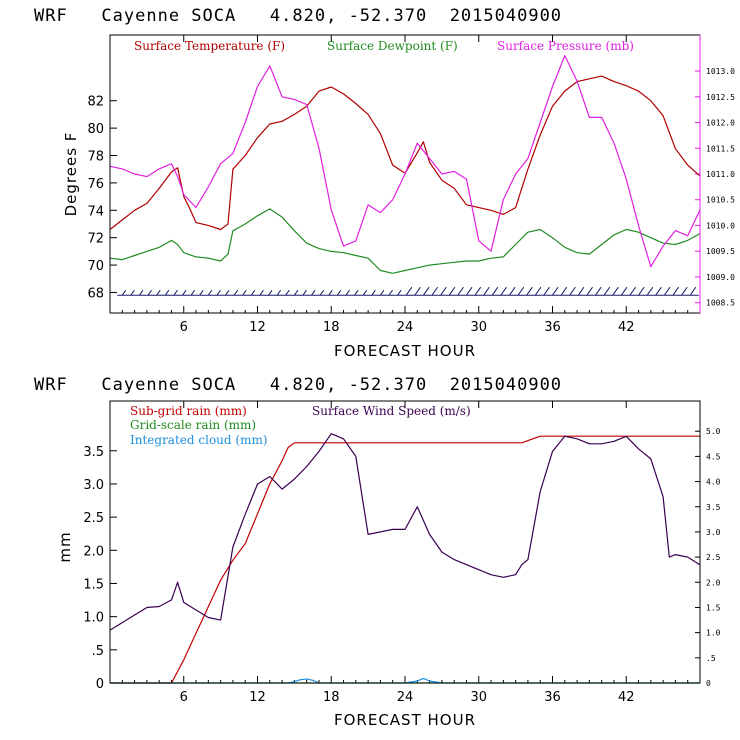 The width and height of the screenshot is (740, 740). I want to click on y2-tick-label: 5.0, so click(713, 431).